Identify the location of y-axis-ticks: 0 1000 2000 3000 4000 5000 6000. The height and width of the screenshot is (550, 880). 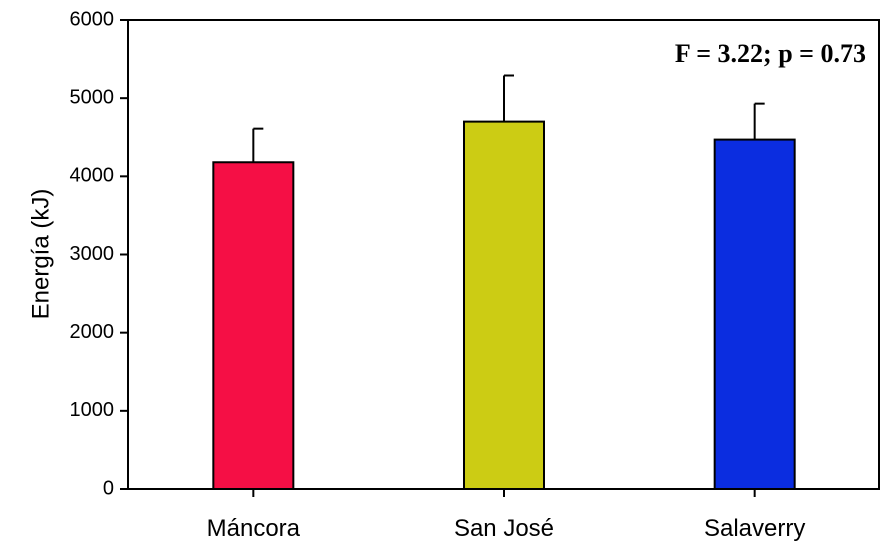
(99, 253).